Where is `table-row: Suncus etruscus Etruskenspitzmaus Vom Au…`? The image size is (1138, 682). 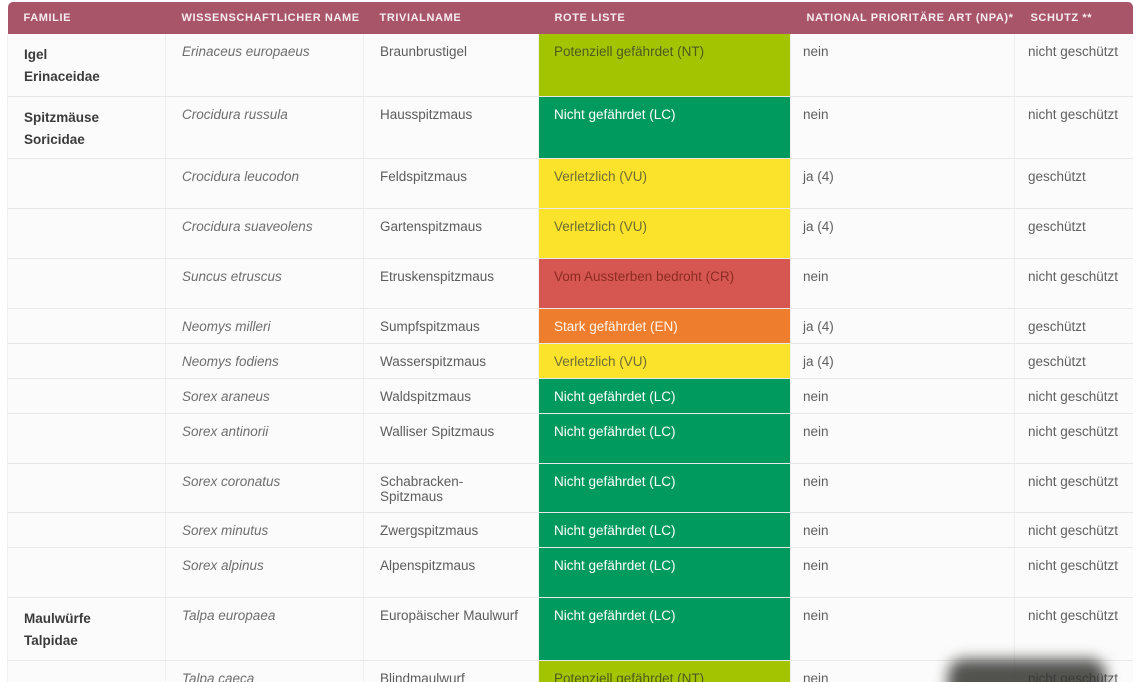
table-row: Suncus etruscus Etruskenspitzmaus Vom Au… is located at coordinates (570, 284).